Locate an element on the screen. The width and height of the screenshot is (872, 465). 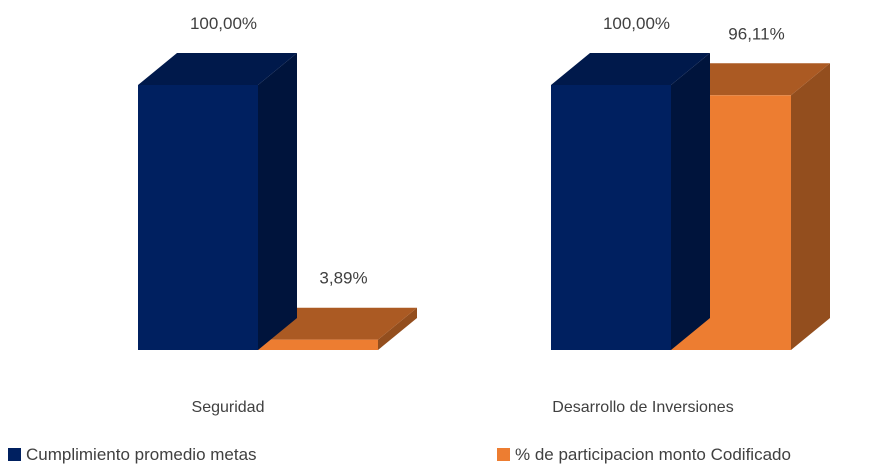
legend-item-cumplimiento: Cumplimiento promedio metas is located at coordinates (132, 454).